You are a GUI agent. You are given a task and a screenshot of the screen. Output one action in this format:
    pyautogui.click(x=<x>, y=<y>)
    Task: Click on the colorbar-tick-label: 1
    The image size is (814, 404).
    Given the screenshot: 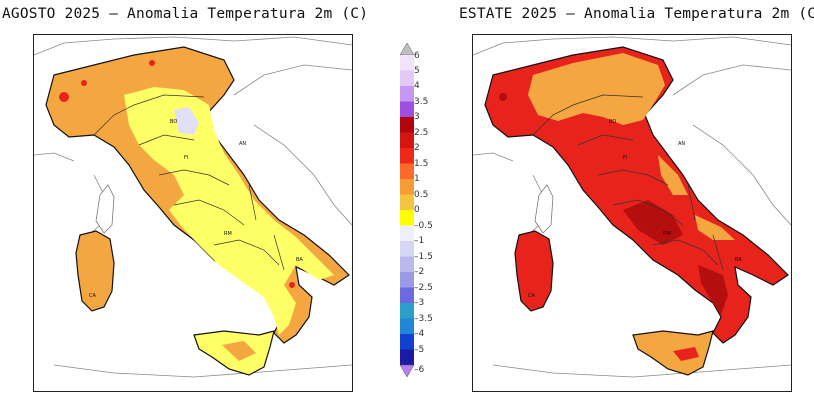 What is the action you would take?
    pyautogui.click(x=417, y=179)
    